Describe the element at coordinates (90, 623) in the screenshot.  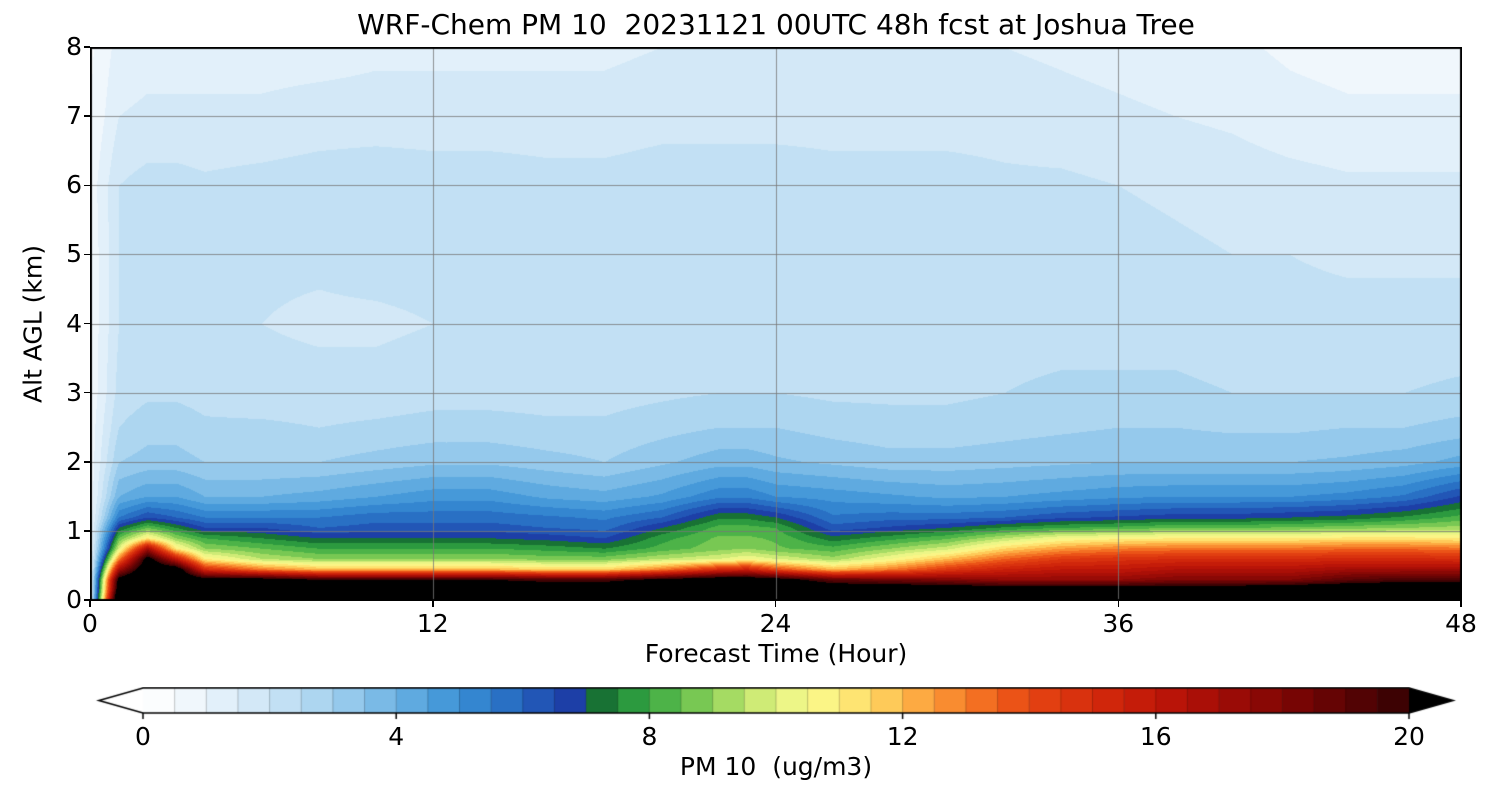
I see `x-tick-label: 0` at that location.